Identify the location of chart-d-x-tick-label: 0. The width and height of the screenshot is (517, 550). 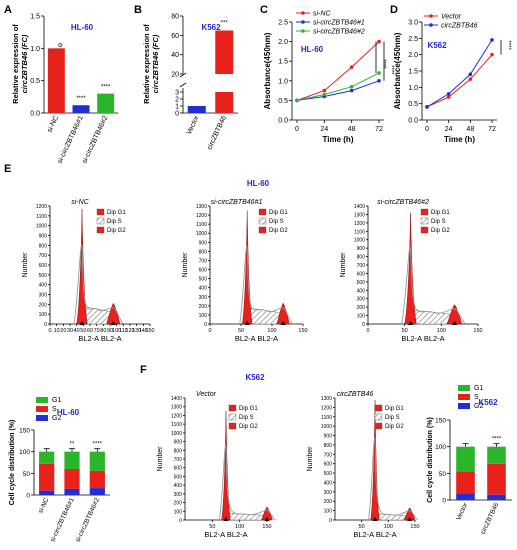
(427, 129).